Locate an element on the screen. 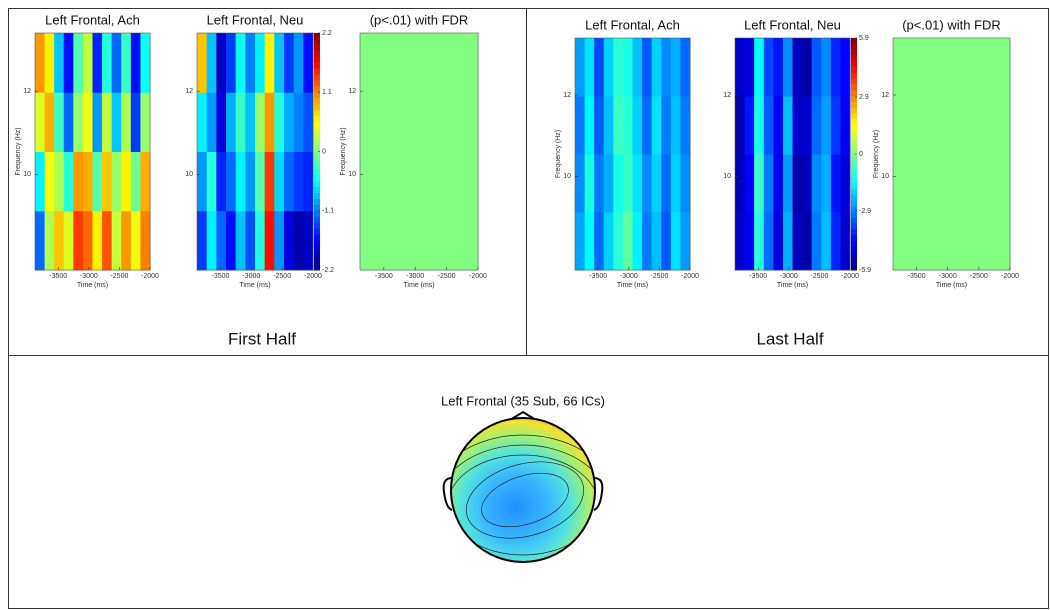 Image resolution: width=1050 pixels, height=610 pixels. chart-title: Left Frontal, Ach is located at coordinates (92, 19).